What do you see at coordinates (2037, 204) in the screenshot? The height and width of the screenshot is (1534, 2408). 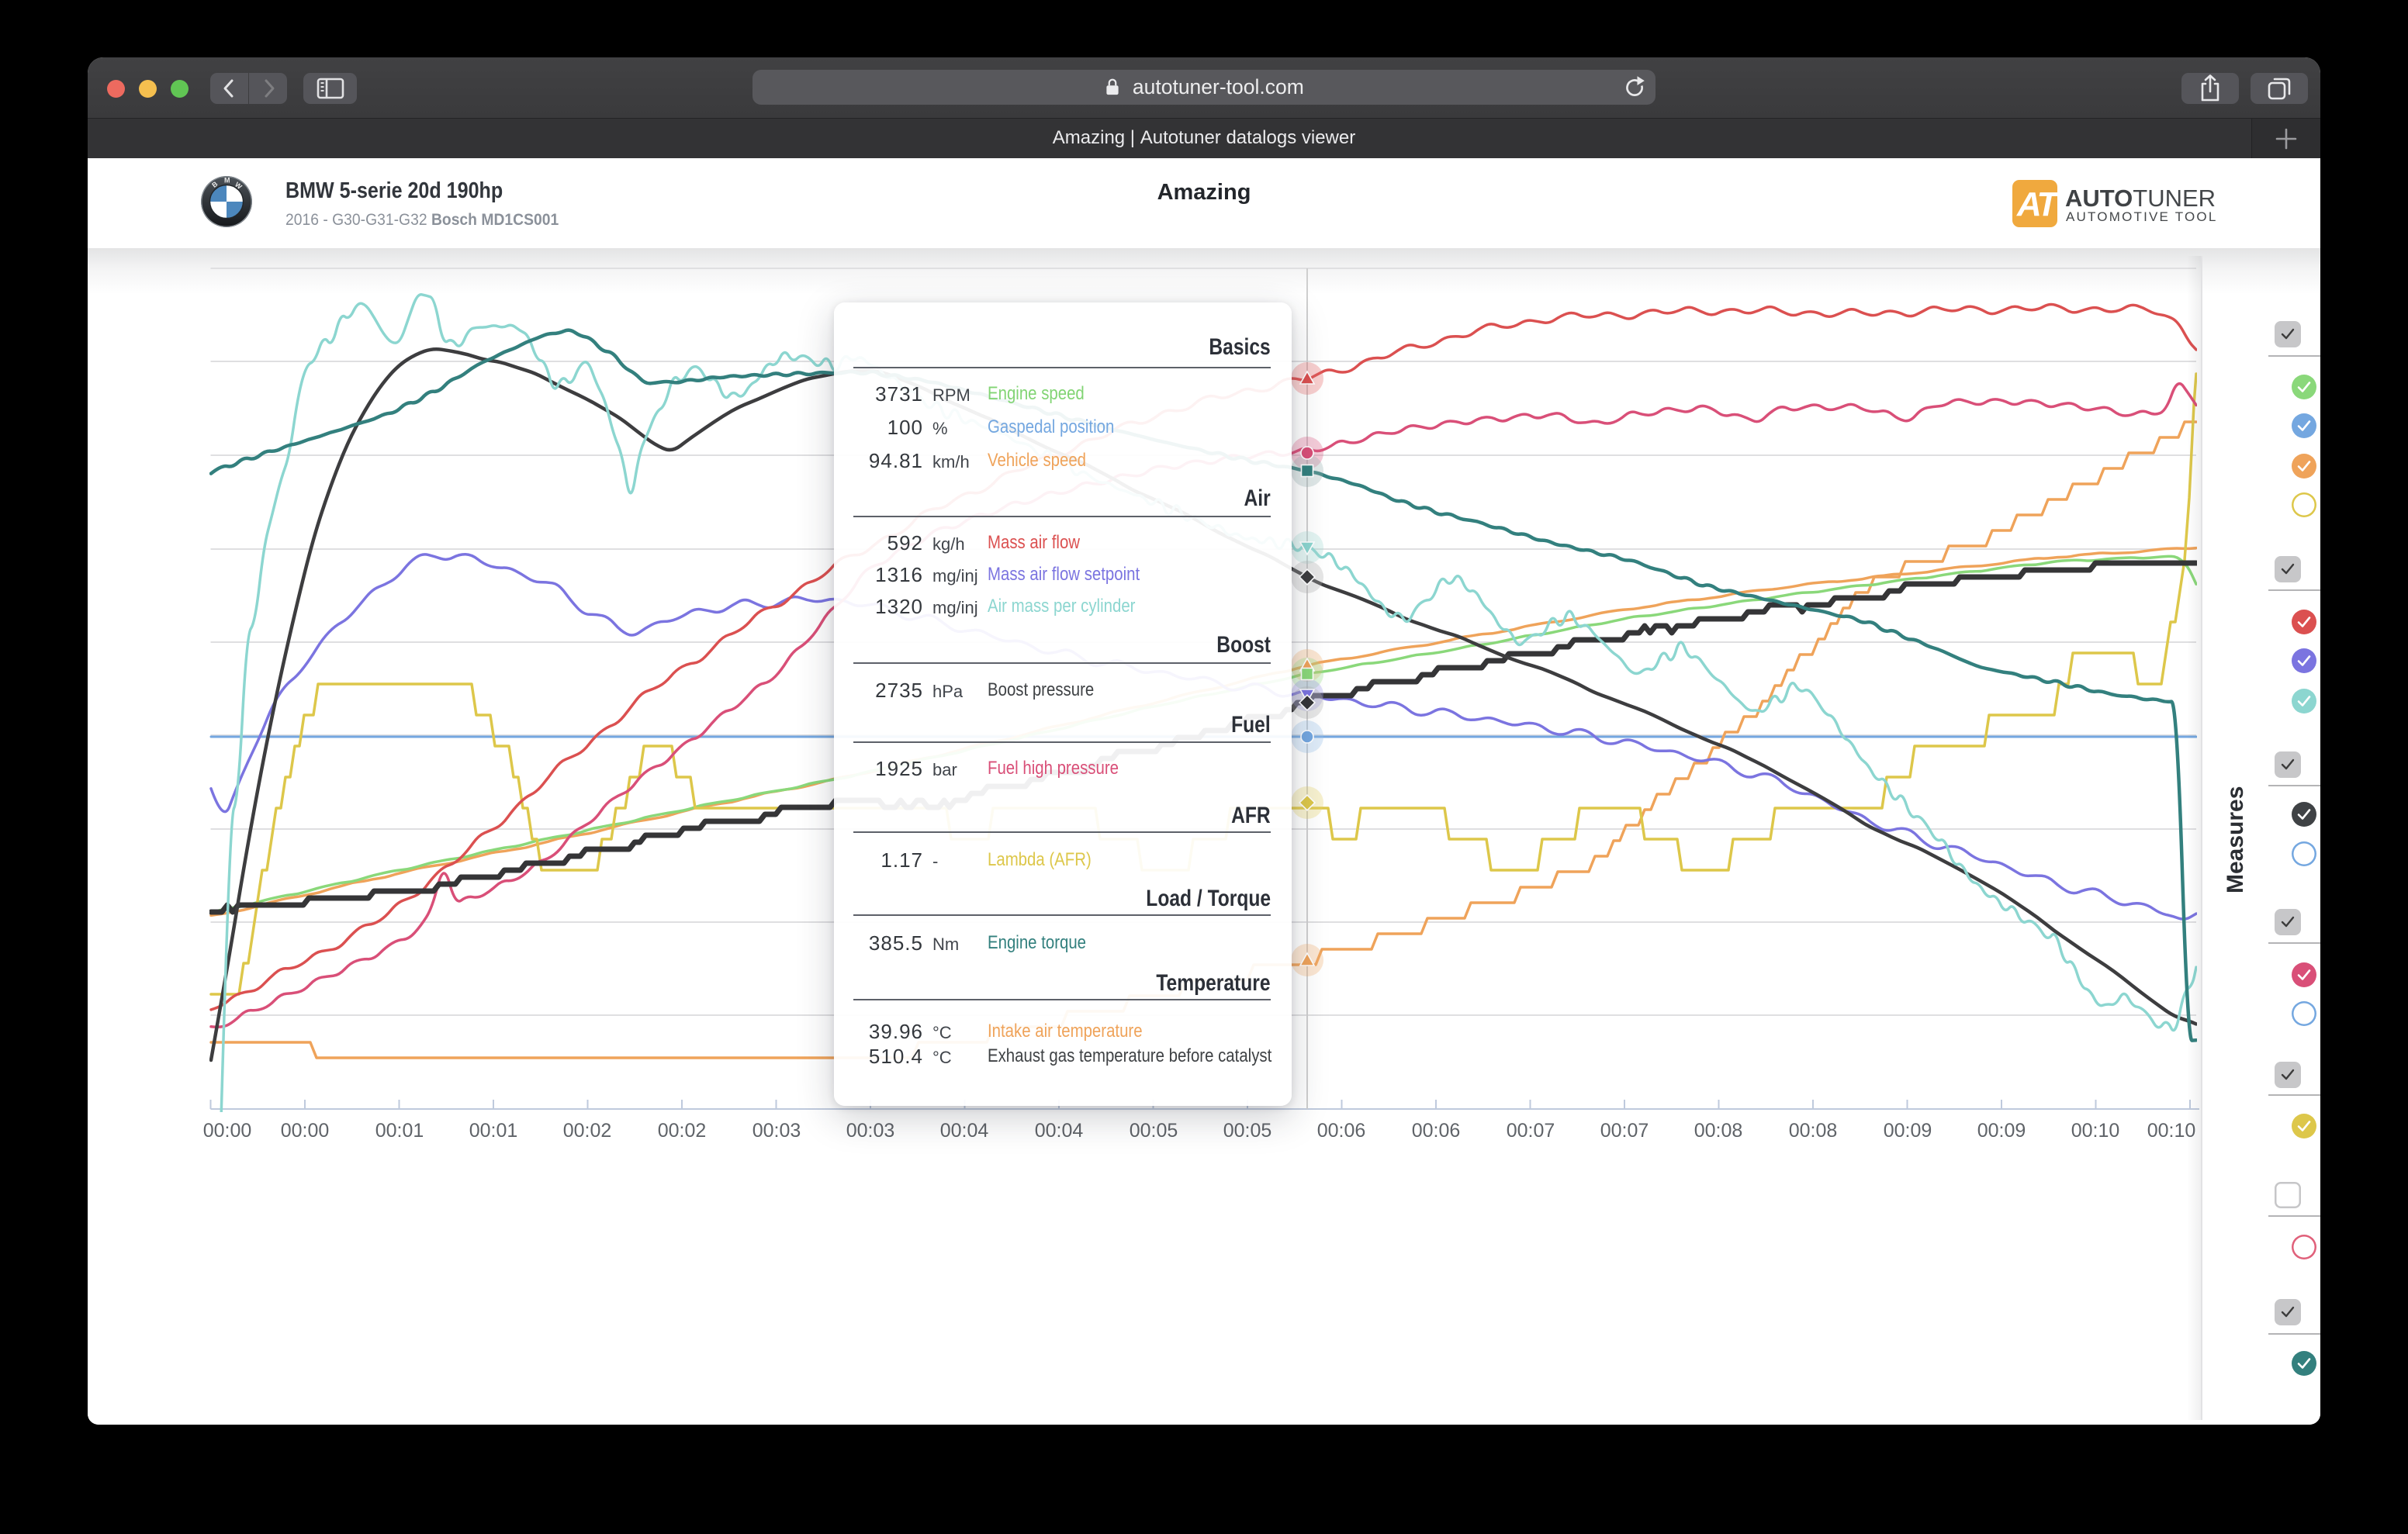 I see `svg-text: AT` at bounding box center [2037, 204].